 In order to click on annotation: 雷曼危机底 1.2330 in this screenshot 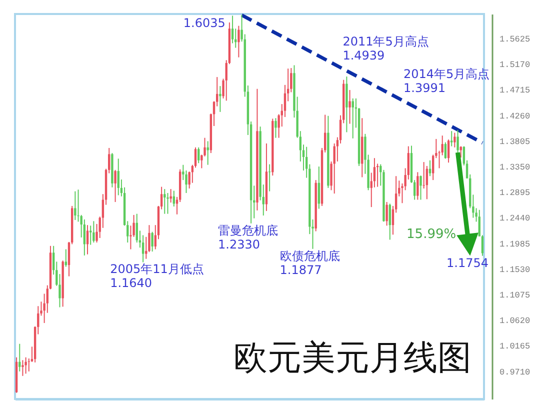, I will do `click(248, 237)`.